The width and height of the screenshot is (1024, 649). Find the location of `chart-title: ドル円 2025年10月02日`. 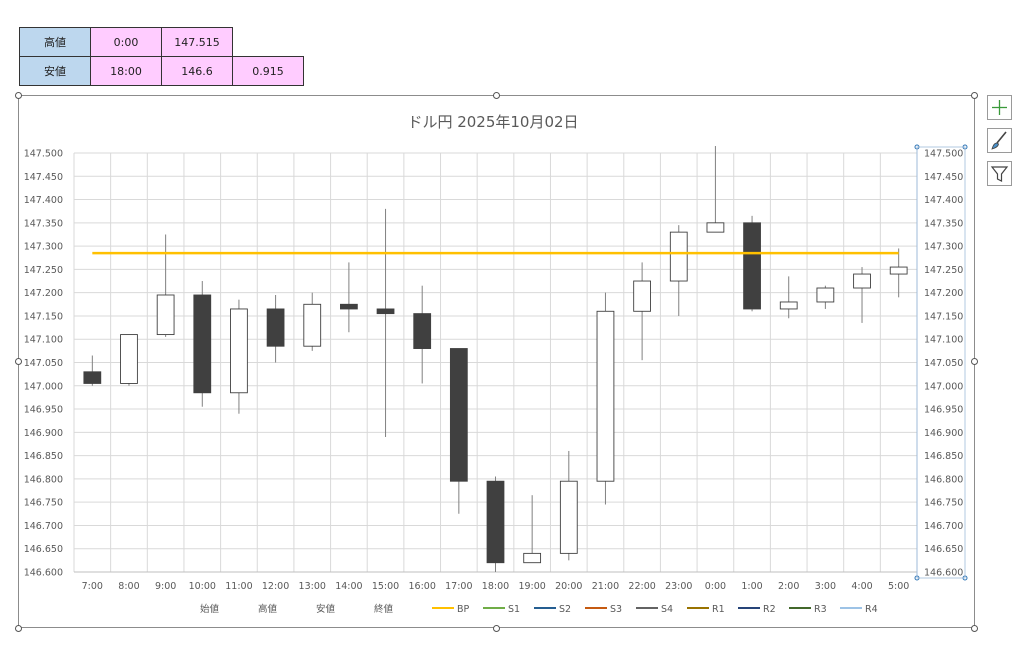

chart-title: ドル円 2025年10月02日 is located at coordinates (492, 122).